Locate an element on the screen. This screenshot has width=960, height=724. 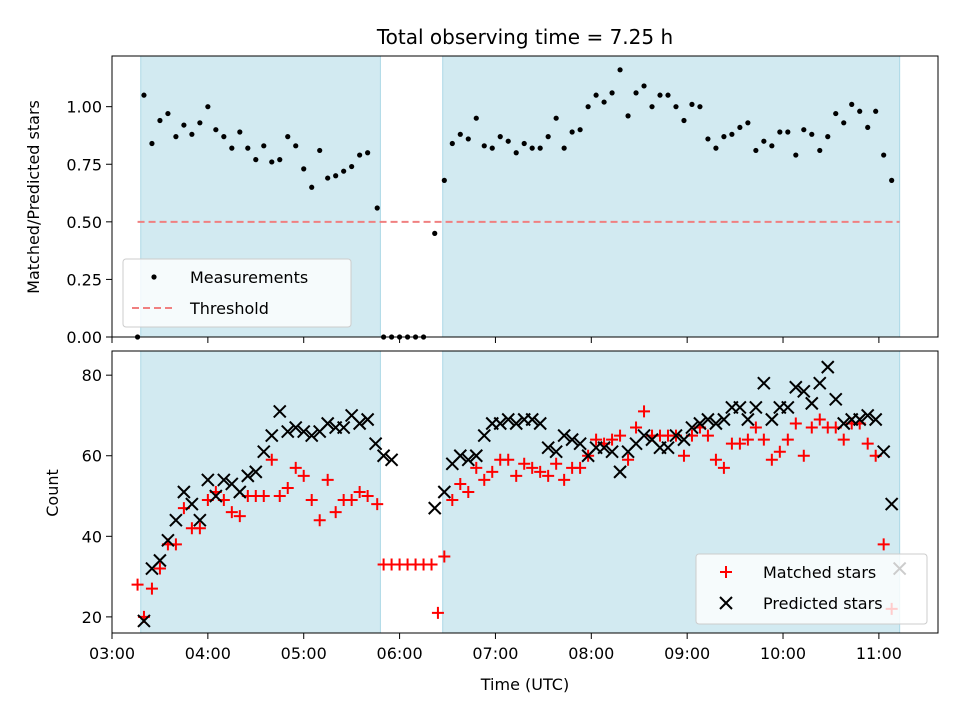
top-ytick-label: 0.00 is located at coordinates (84, 337).